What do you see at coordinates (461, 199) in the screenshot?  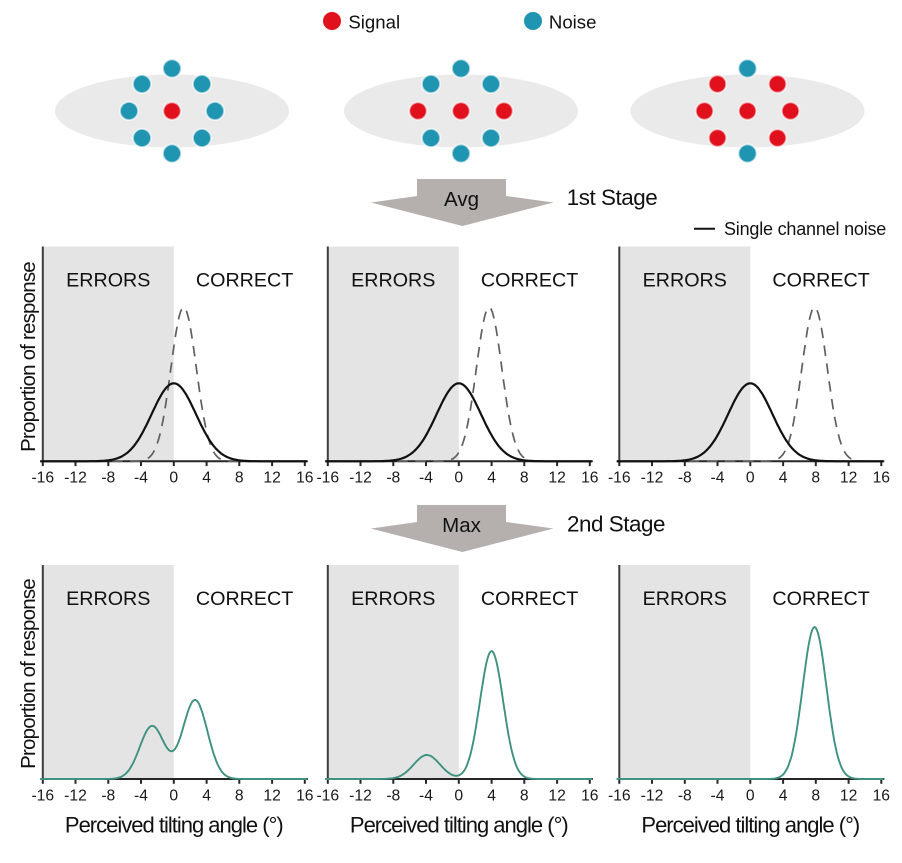 I see `svg-text: Avg` at bounding box center [461, 199].